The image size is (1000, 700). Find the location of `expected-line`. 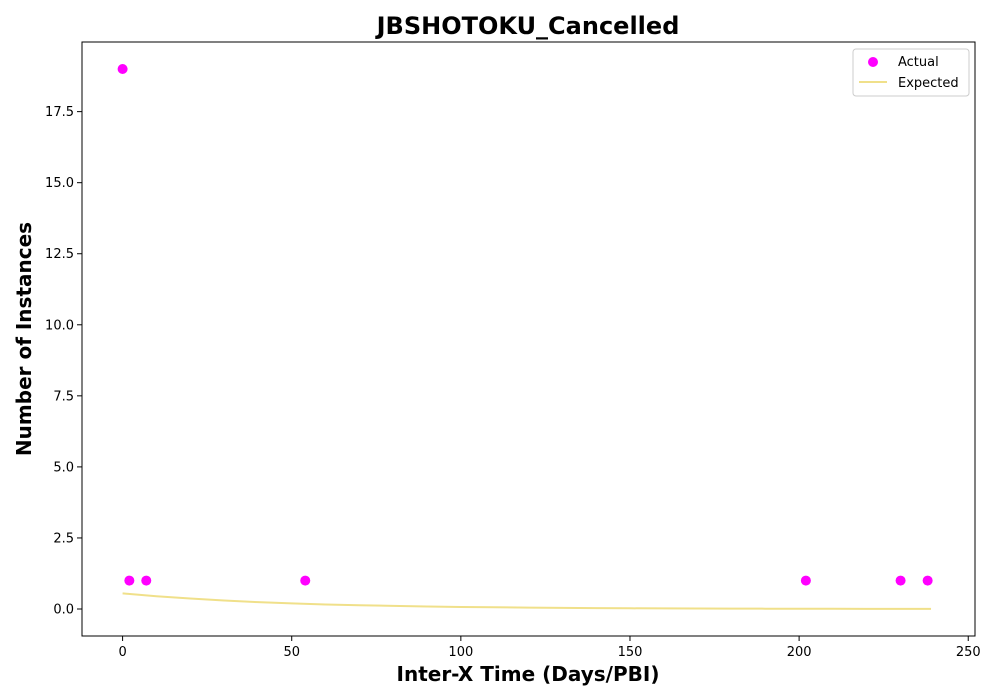

expected-line is located at coordinates (527, 601).